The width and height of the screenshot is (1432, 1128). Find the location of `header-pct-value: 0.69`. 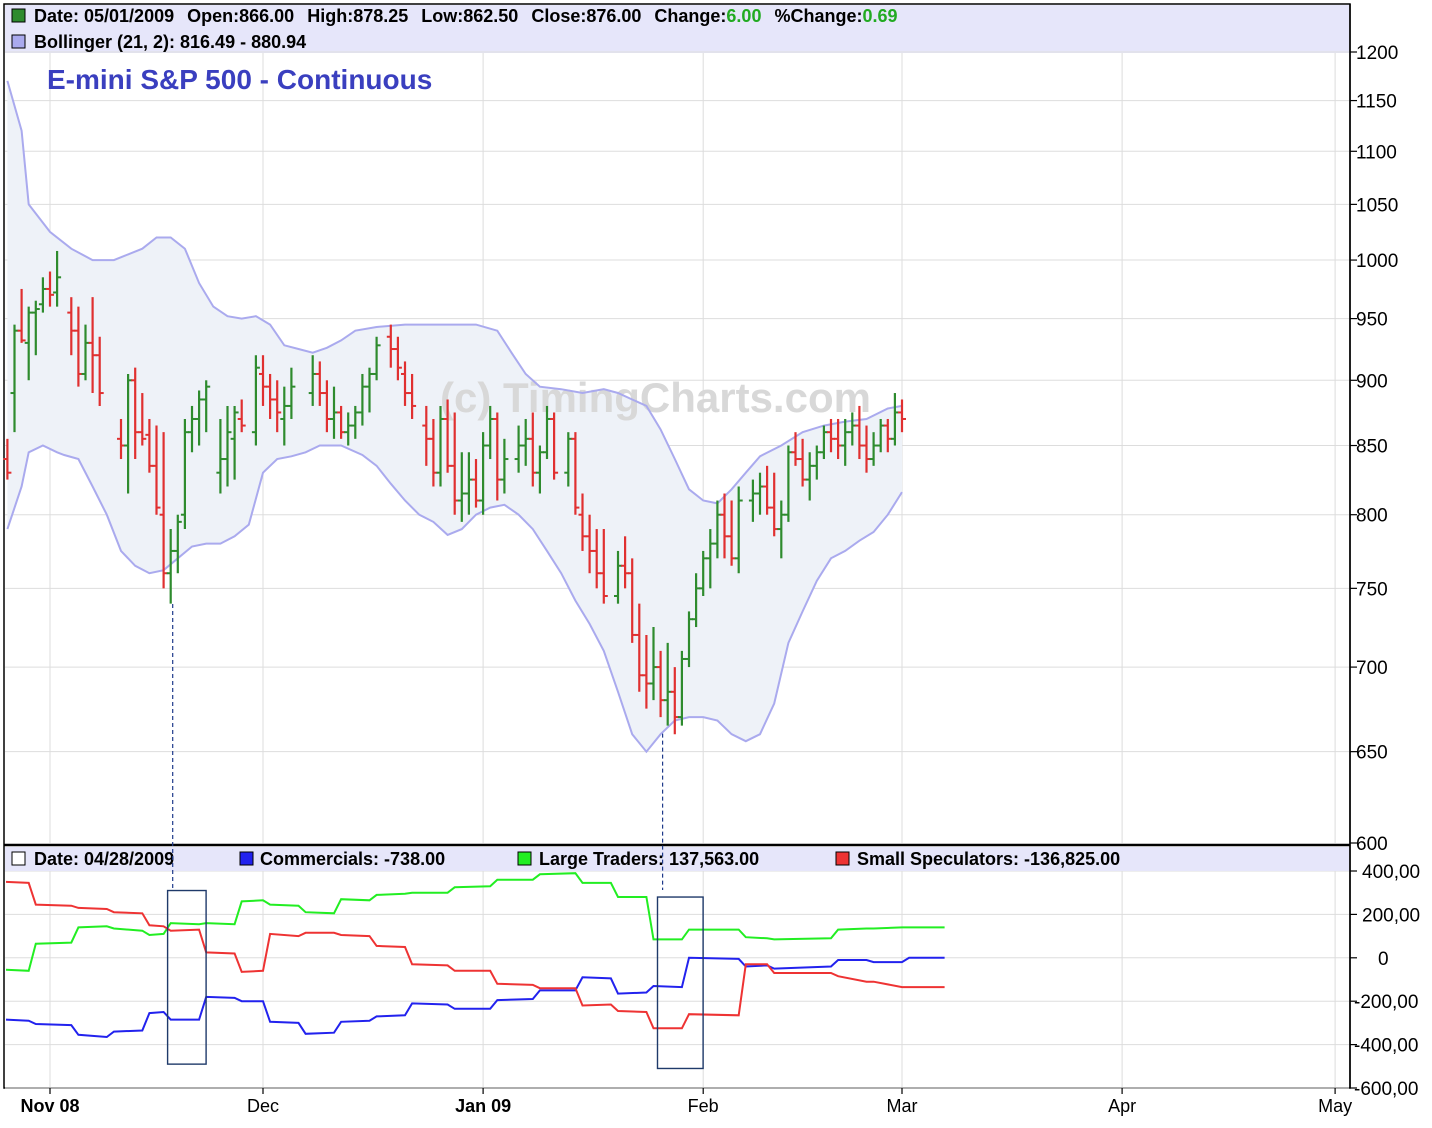

header-pct-value: 0.69 is located at coordinates (880, 16).